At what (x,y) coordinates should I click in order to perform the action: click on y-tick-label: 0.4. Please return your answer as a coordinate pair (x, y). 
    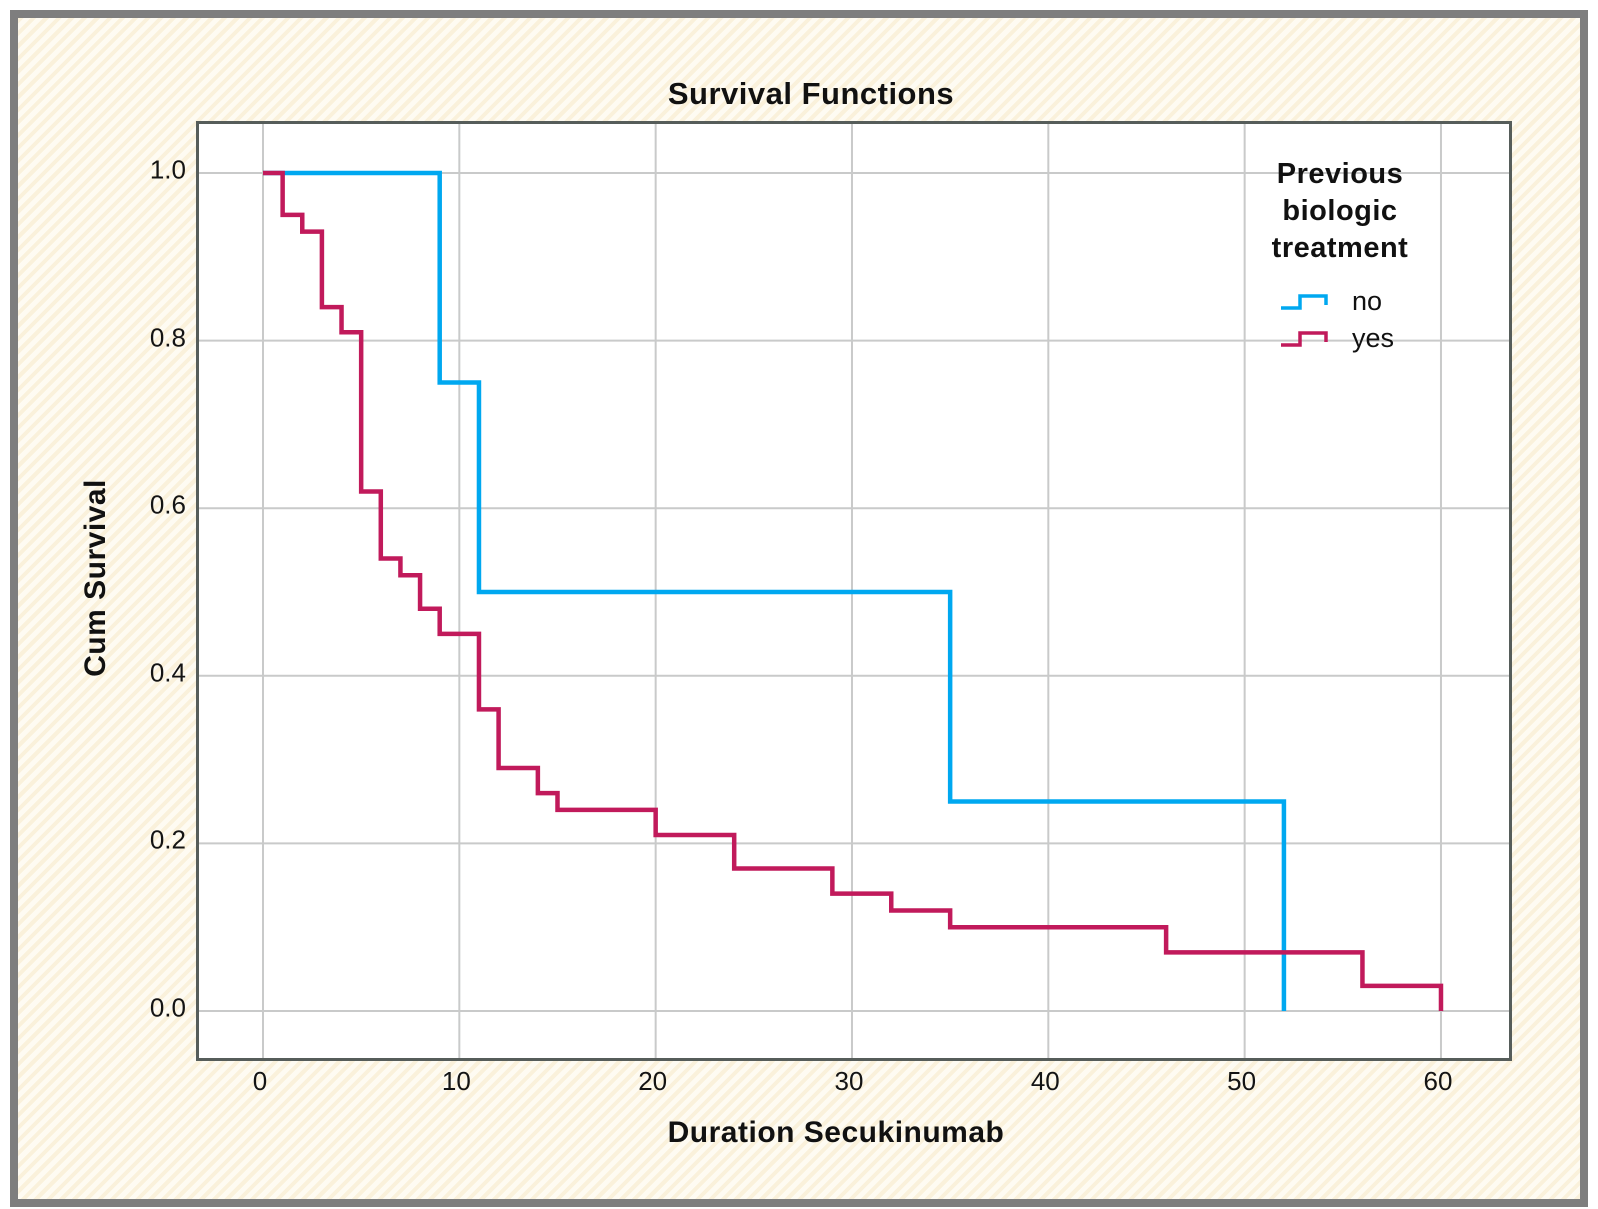
    Looking at the image, I should click on (167, 672).